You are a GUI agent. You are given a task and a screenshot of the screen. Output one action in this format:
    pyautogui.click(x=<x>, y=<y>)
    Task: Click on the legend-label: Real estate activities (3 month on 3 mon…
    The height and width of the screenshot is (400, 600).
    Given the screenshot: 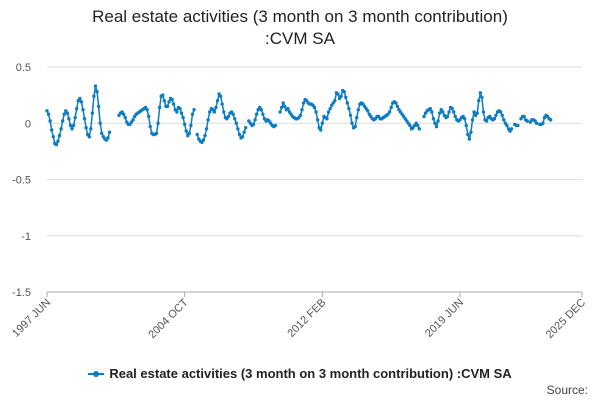 What is the action you would take?
    pyautogui.click(x=310, y=373)
    